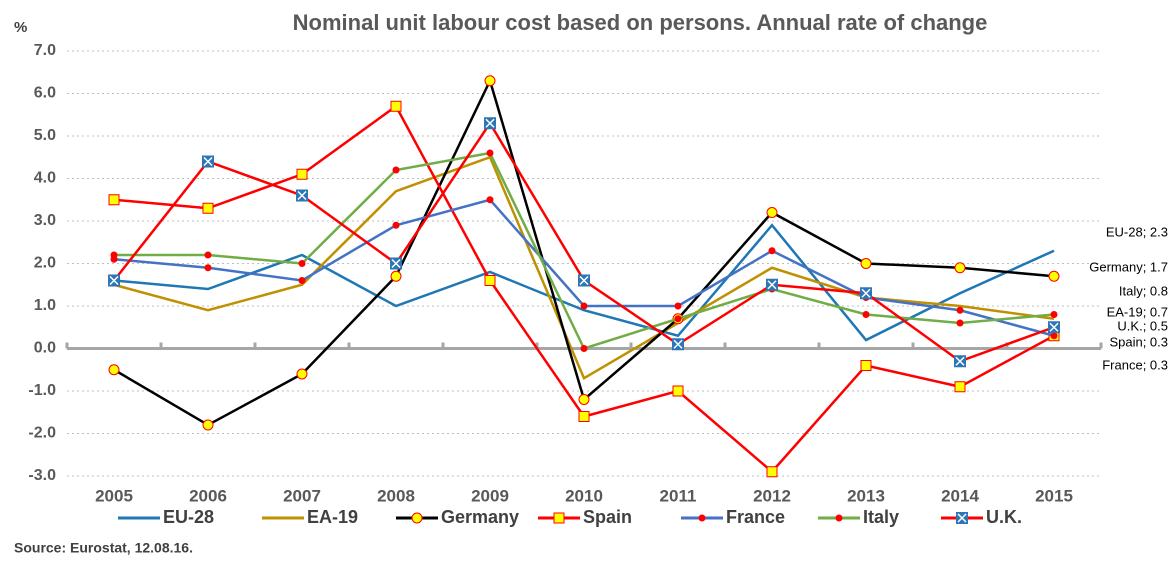 Image resolution: width=1173 pixels, height=563 pixels. Describe the element at coordinates (1137, 311) in the screenshot. I see `end-label: EA-19; 0.7` at that location.